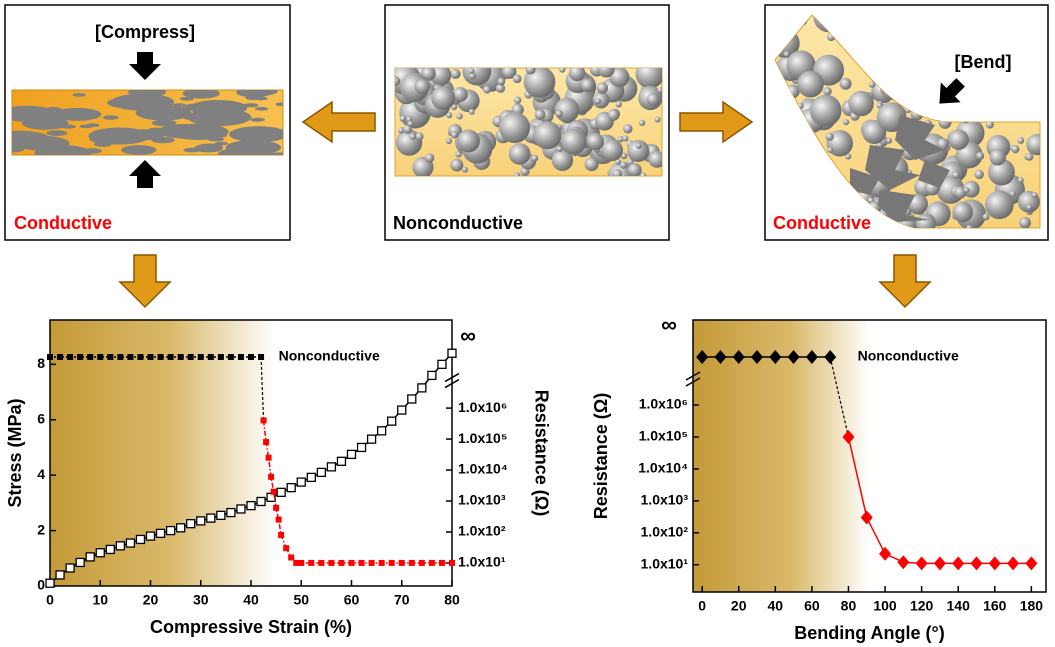 Image resolution: width=1055 pixels, height=647 pixels. I want to click on y-tick-label: 1.0x10⁵, so click(482, 438).